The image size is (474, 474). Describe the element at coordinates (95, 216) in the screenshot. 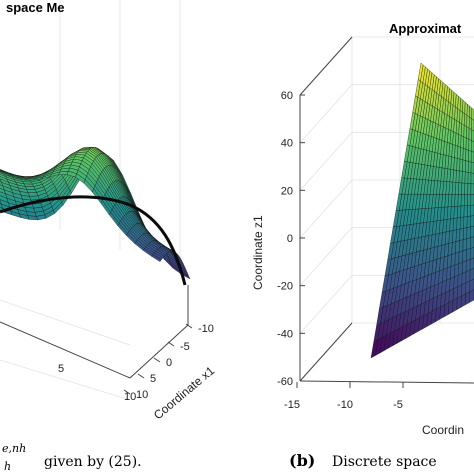

I see `panel-a-surface` at that location.